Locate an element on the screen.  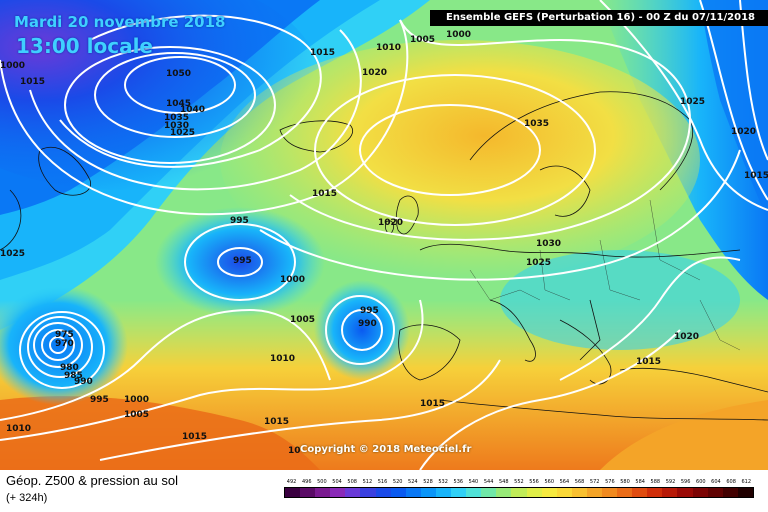
forecast-local-time: 13:00 locale is located at coordinates (84, 46).